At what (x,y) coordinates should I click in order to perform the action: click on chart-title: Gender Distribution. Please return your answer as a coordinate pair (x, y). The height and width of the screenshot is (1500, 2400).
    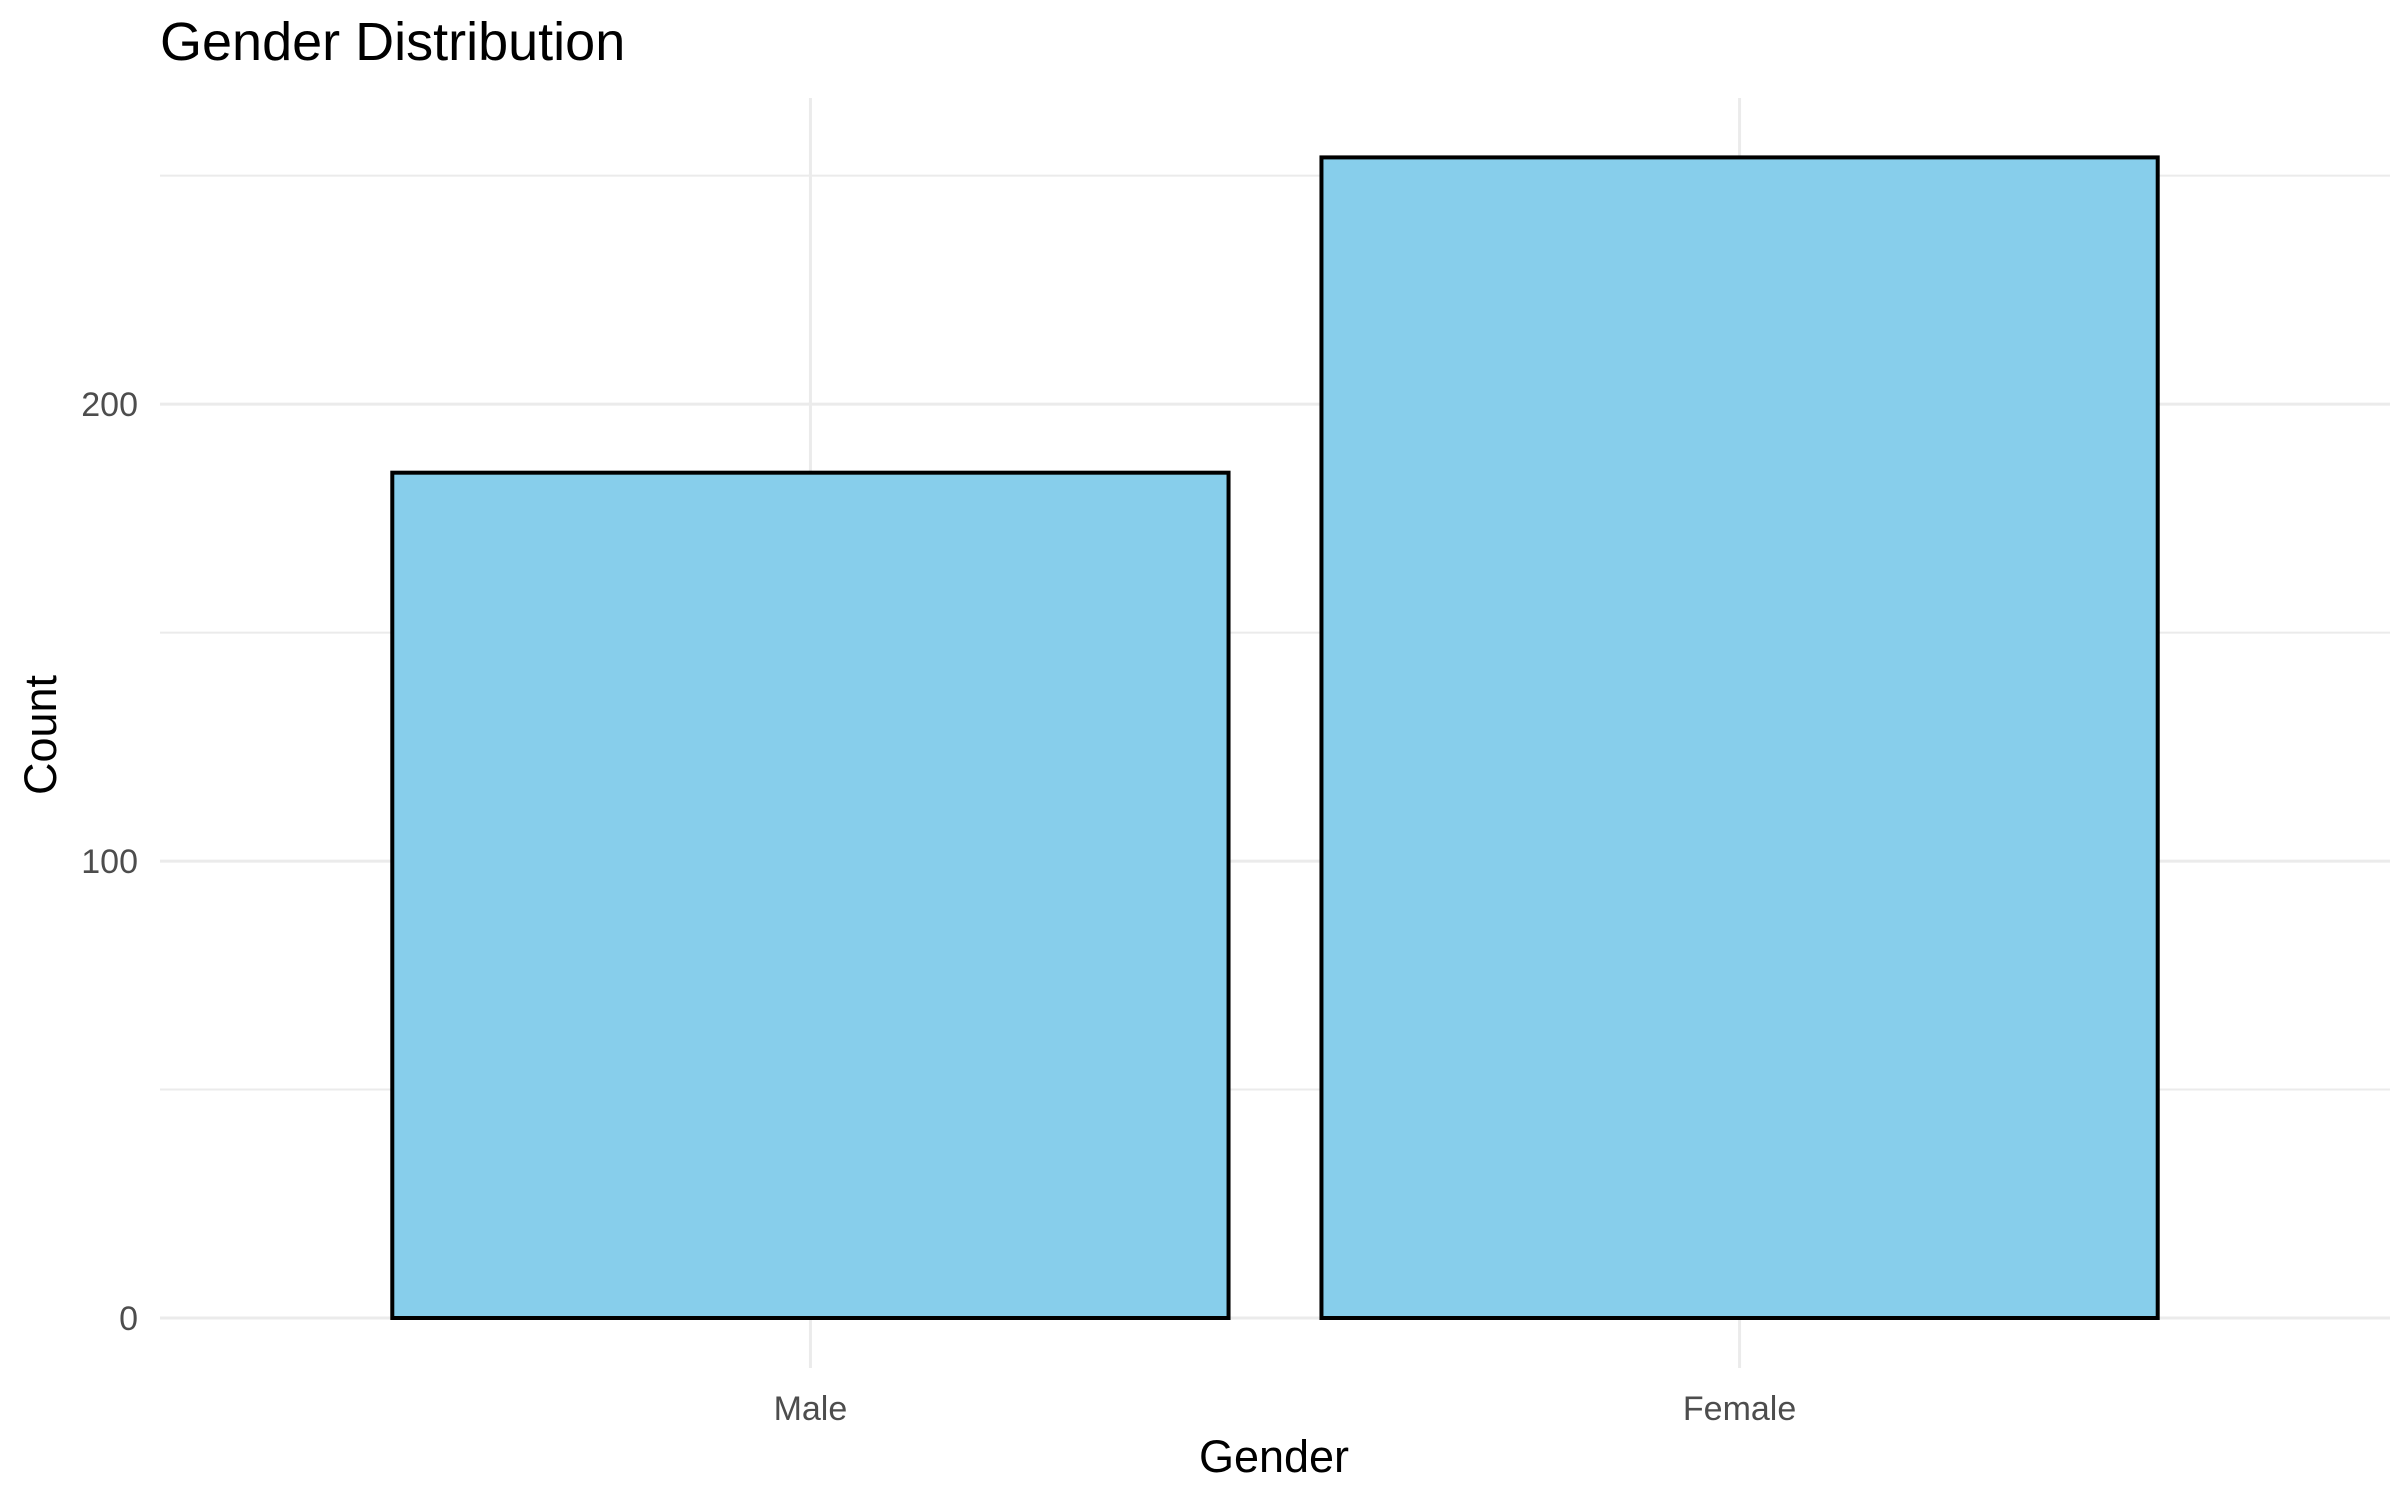
    Looking at the image, I should click on (392, 42).